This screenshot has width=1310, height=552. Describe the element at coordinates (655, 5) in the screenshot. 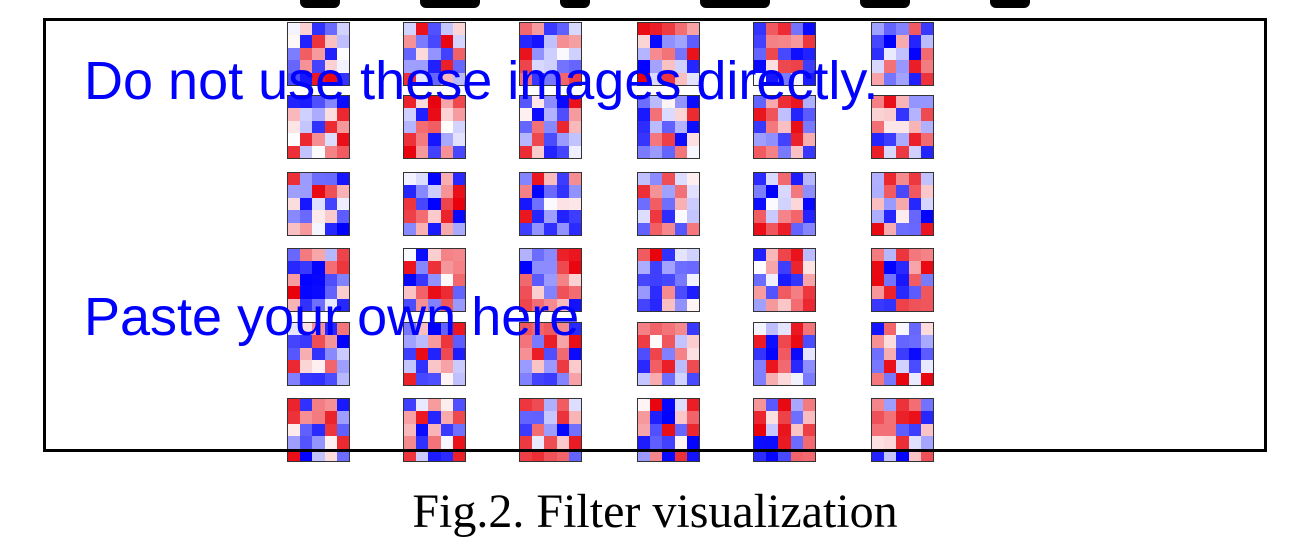

I see `clipped-heading-remnant` at that location.